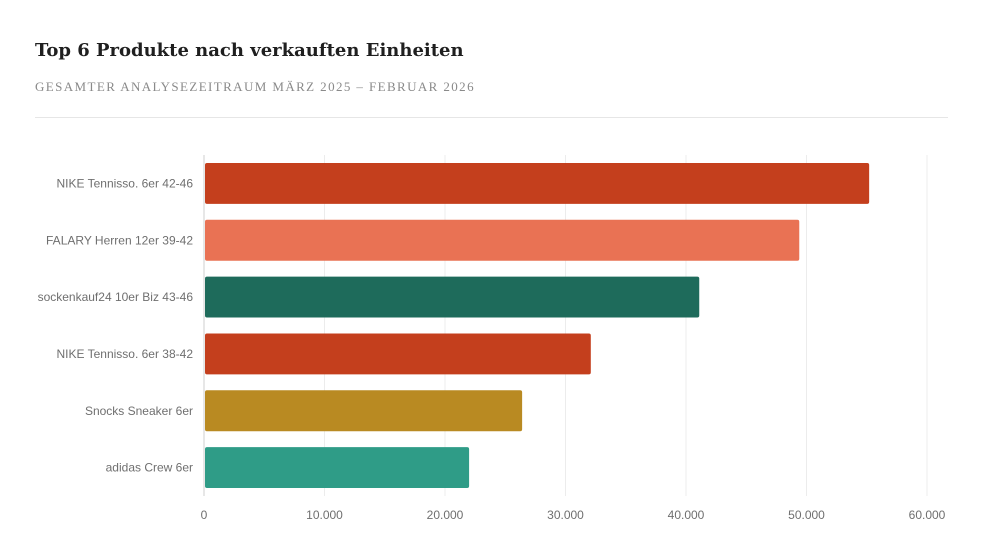 The width and height of the screenshot is (983, 552). What do you see at coordinates (119, 240) in the screenshot?
I see `category-label: FALARY Herren 12er 39-42` at bounding box center [119, 240].